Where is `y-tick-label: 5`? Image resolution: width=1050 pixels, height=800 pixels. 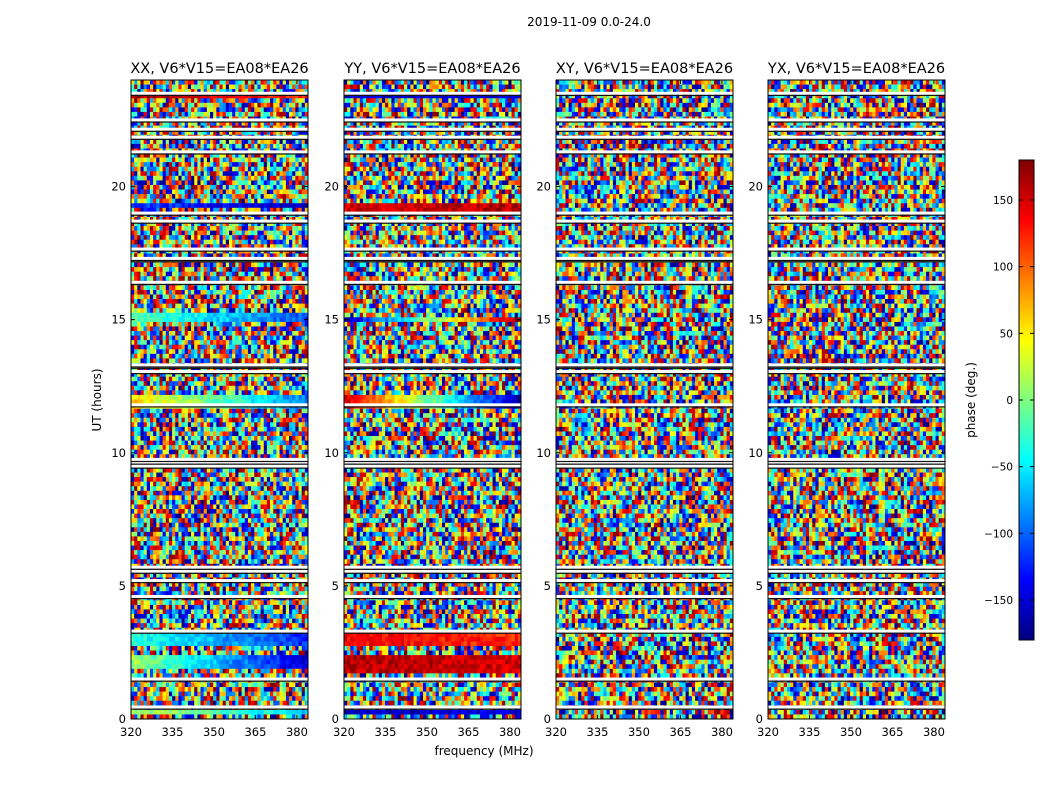
y-tick-label: 5 is located at coordinates (759, 586).